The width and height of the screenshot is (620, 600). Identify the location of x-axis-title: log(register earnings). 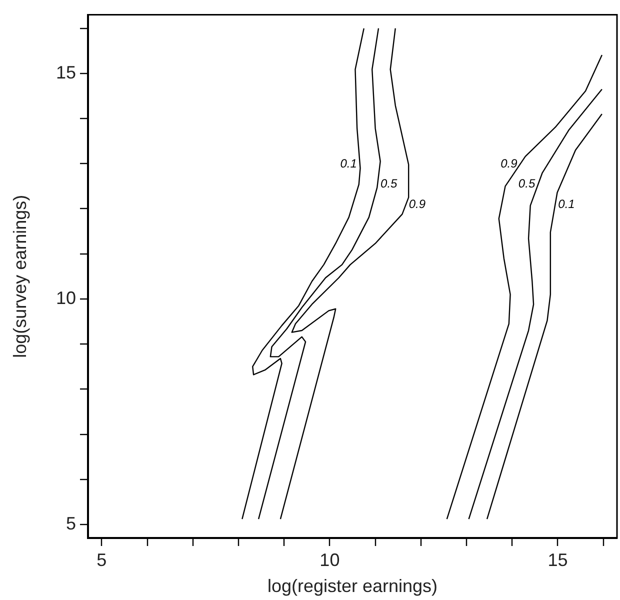
(352, 586).